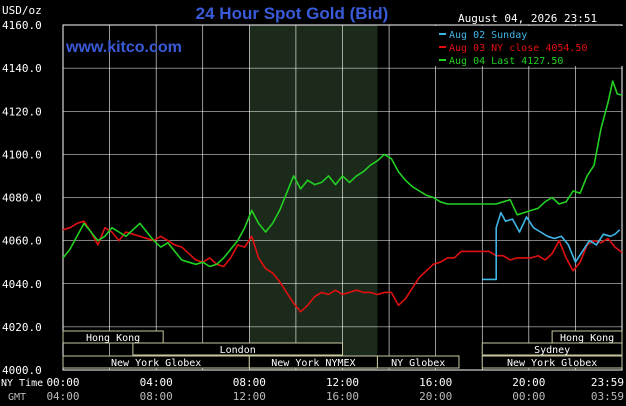  What do you see at coordinates (22, 370) in the screenshot?
I see `y-tick-label: 4000.0` at bounding box center [22, 370].